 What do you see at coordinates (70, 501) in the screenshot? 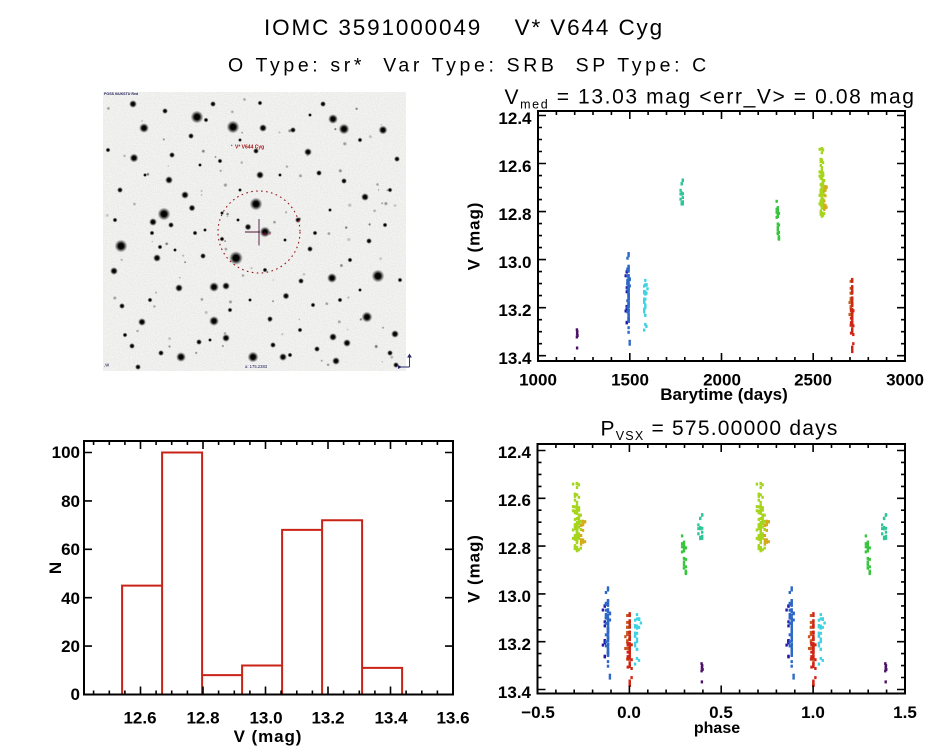
I see `svg-text: 80` at bounding box center [70, 501].